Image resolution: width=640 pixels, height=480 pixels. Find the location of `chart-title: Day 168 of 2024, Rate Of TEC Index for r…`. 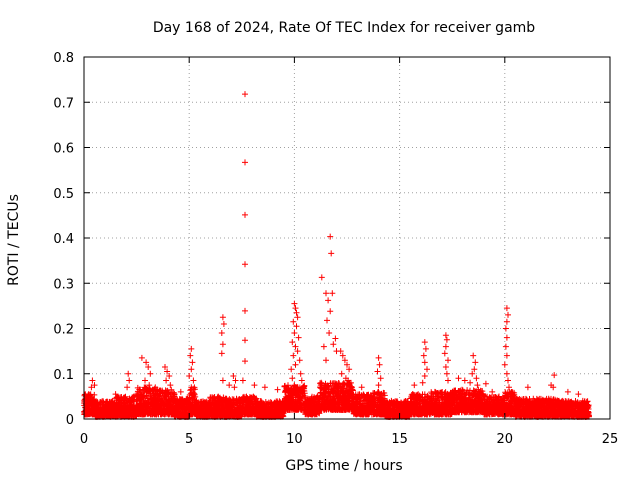

chart-title: Day 168 of 2024, Rate Of TEC Index for r… is located at coordinates (344, 28).